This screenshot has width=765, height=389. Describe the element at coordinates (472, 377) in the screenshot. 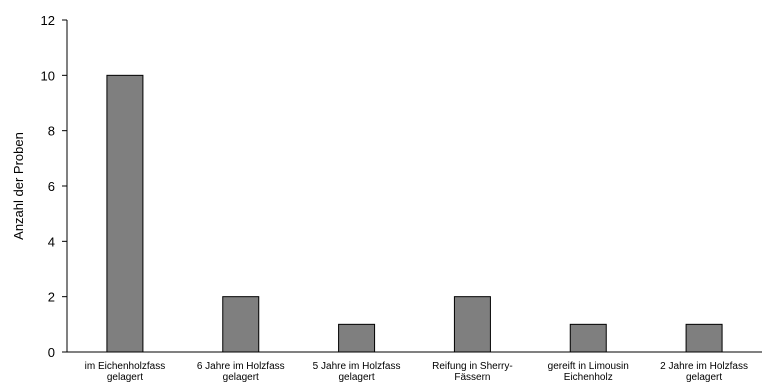

I see `x-category-label-line: Fässern` at that location.